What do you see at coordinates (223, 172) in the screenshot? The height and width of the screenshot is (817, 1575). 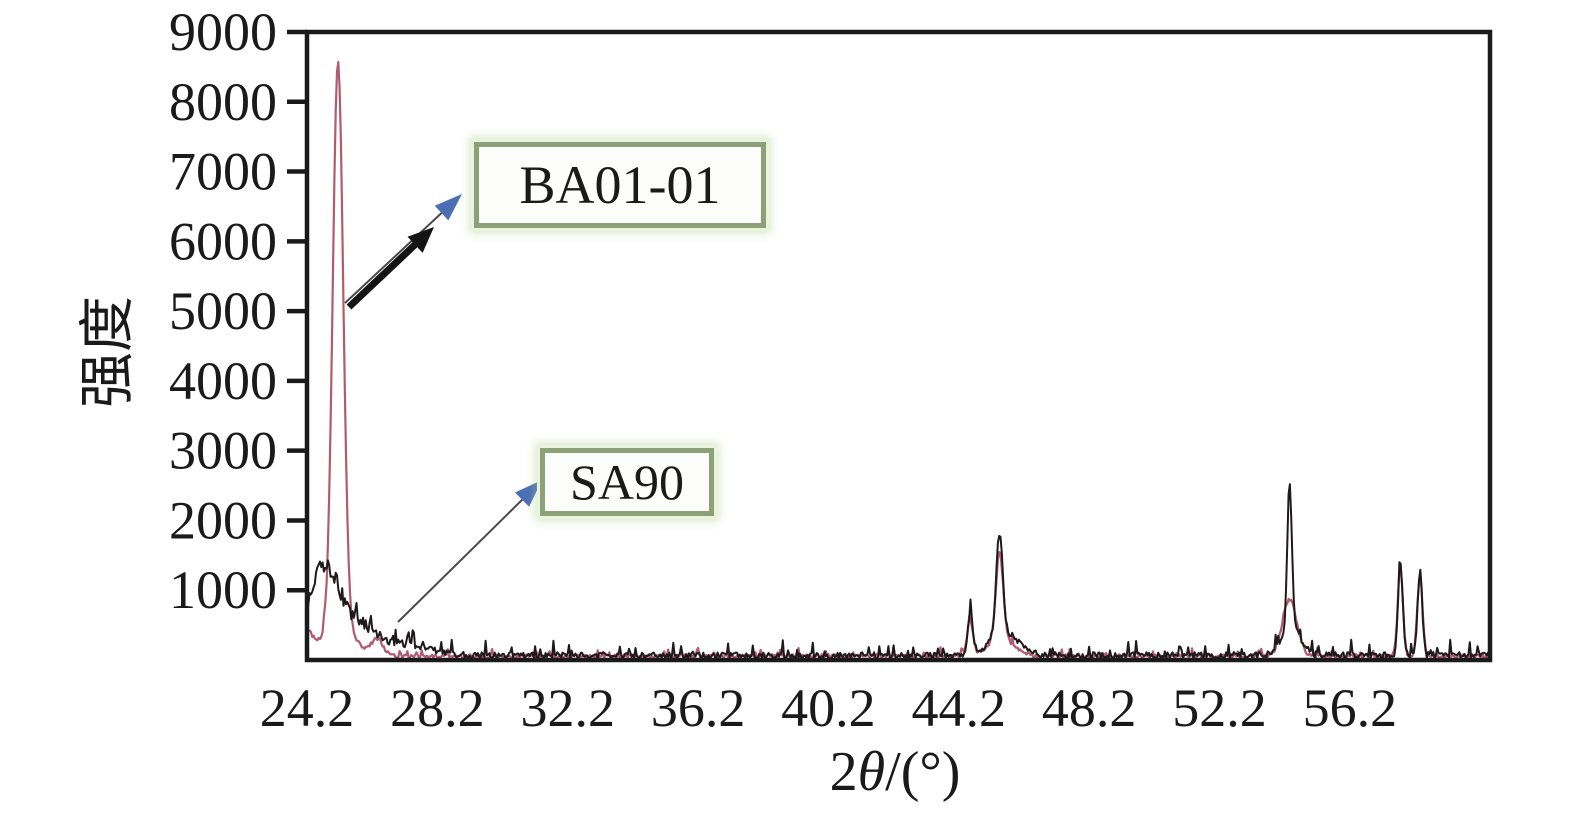 I see `y-tick-label: 7000` at bounding box center [223, 172].